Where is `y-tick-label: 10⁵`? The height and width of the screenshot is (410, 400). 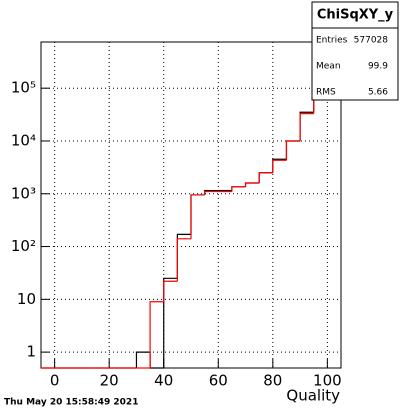
y-tick-label: 10⁵ is located at coordinates (23, 88).